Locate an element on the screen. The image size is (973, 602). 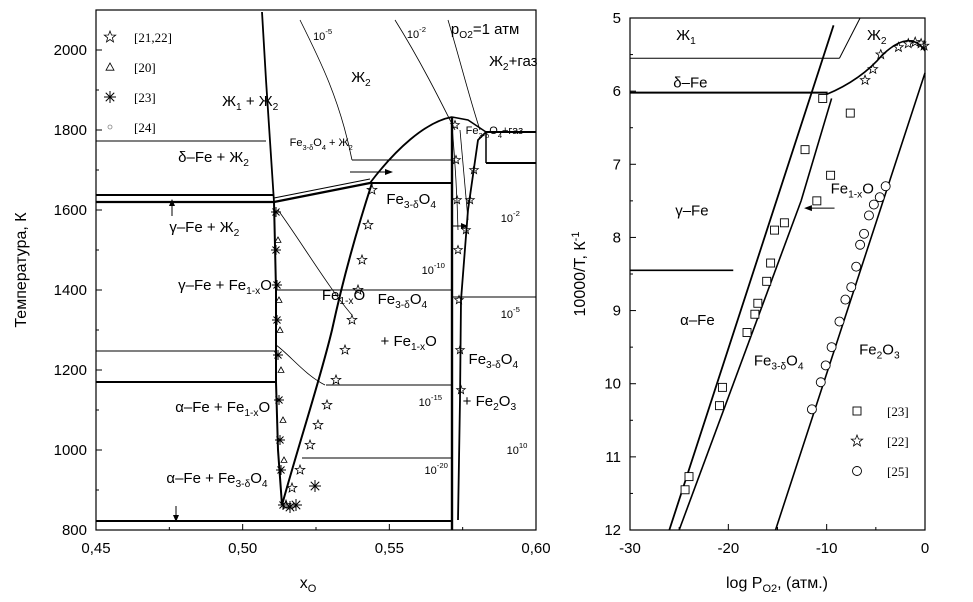
legend-left: [21,22] [20] [23] [24] is located at coordinates (137, 82).